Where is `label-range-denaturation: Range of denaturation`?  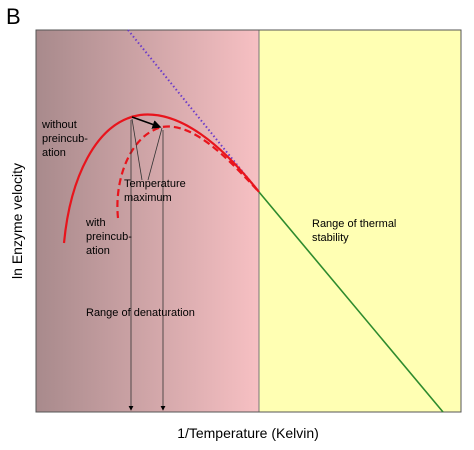
label-range-denaturation: Range of denaturation is located at coordinates (140, 313).